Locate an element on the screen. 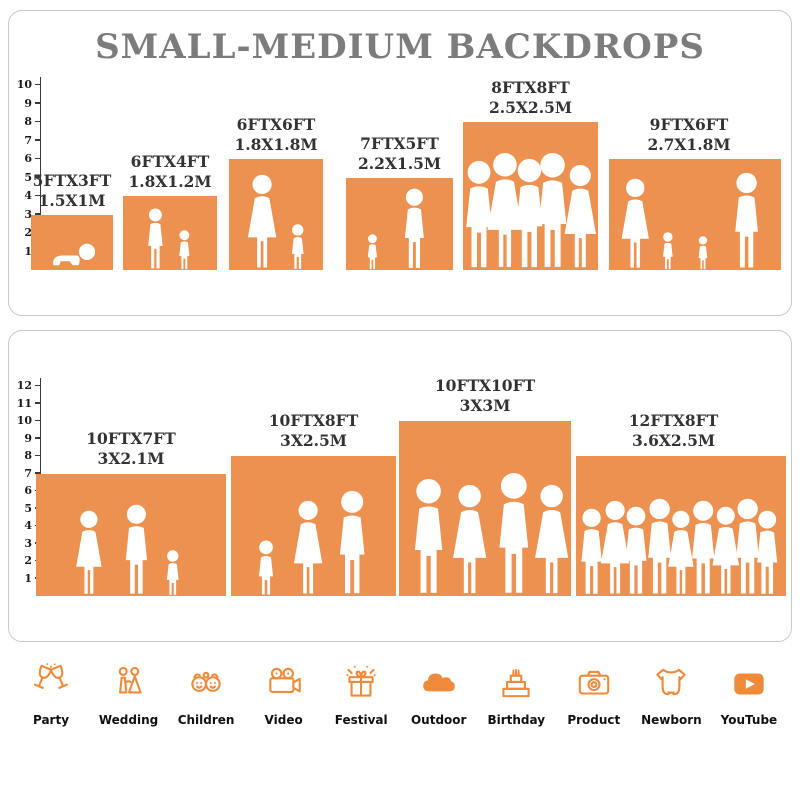  product-icon is located at coordinates (594, 682).